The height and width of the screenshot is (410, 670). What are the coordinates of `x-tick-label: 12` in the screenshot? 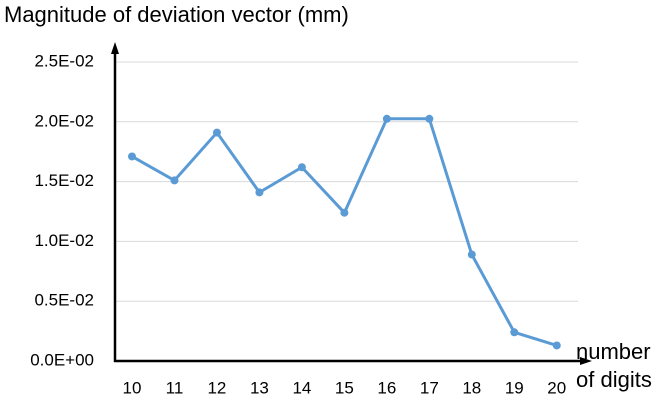 It's located at (216, 387).